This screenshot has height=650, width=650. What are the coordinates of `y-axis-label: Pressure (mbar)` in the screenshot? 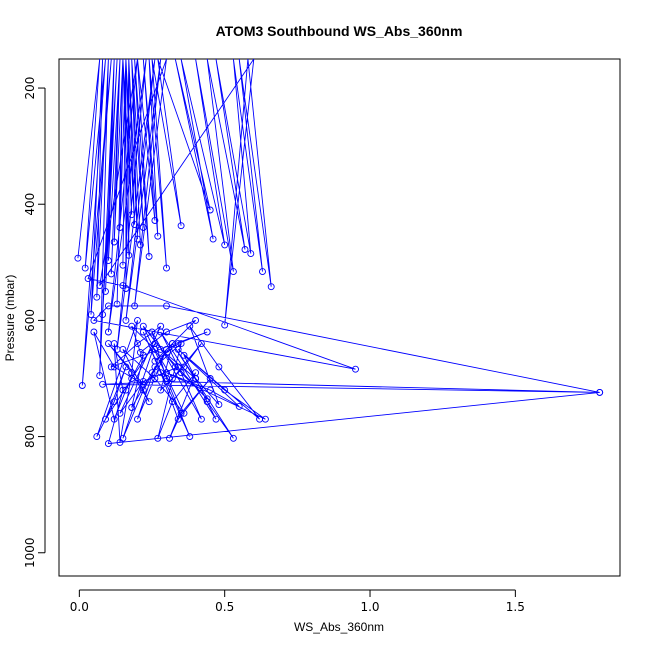 It's located at (10, 318).